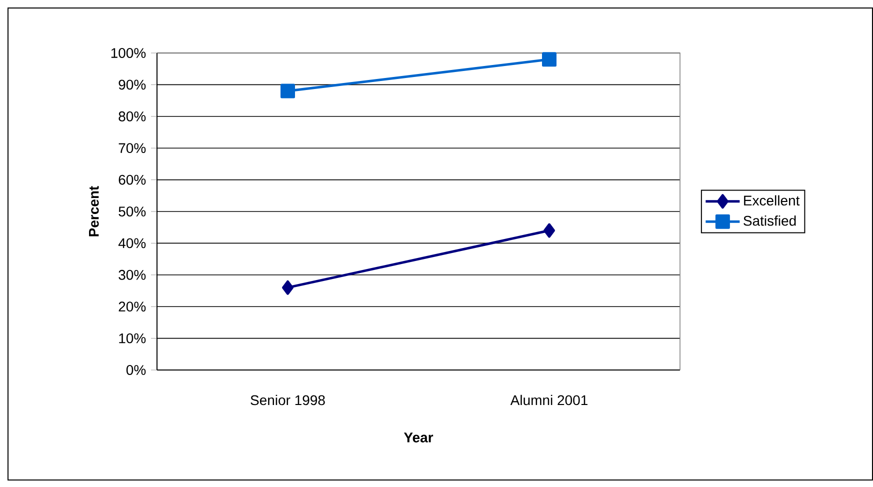  What do you see at coordinates (770, 220) in the screenshot?
I see `legend-label: Satisfied` at bounding box center [770, 220].